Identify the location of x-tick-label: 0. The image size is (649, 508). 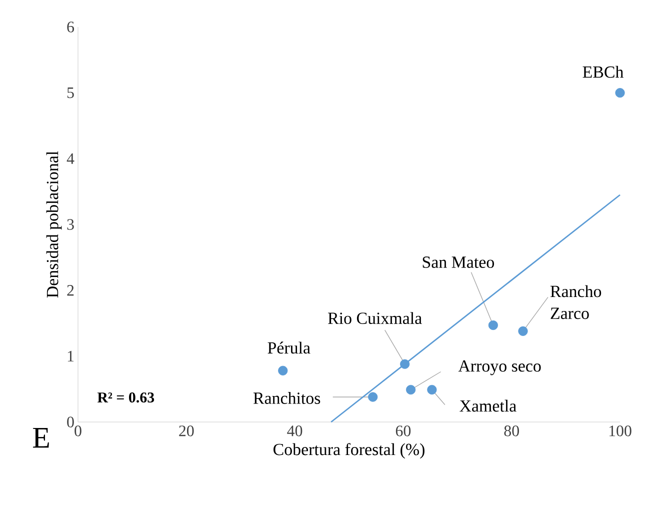
(78, 431).